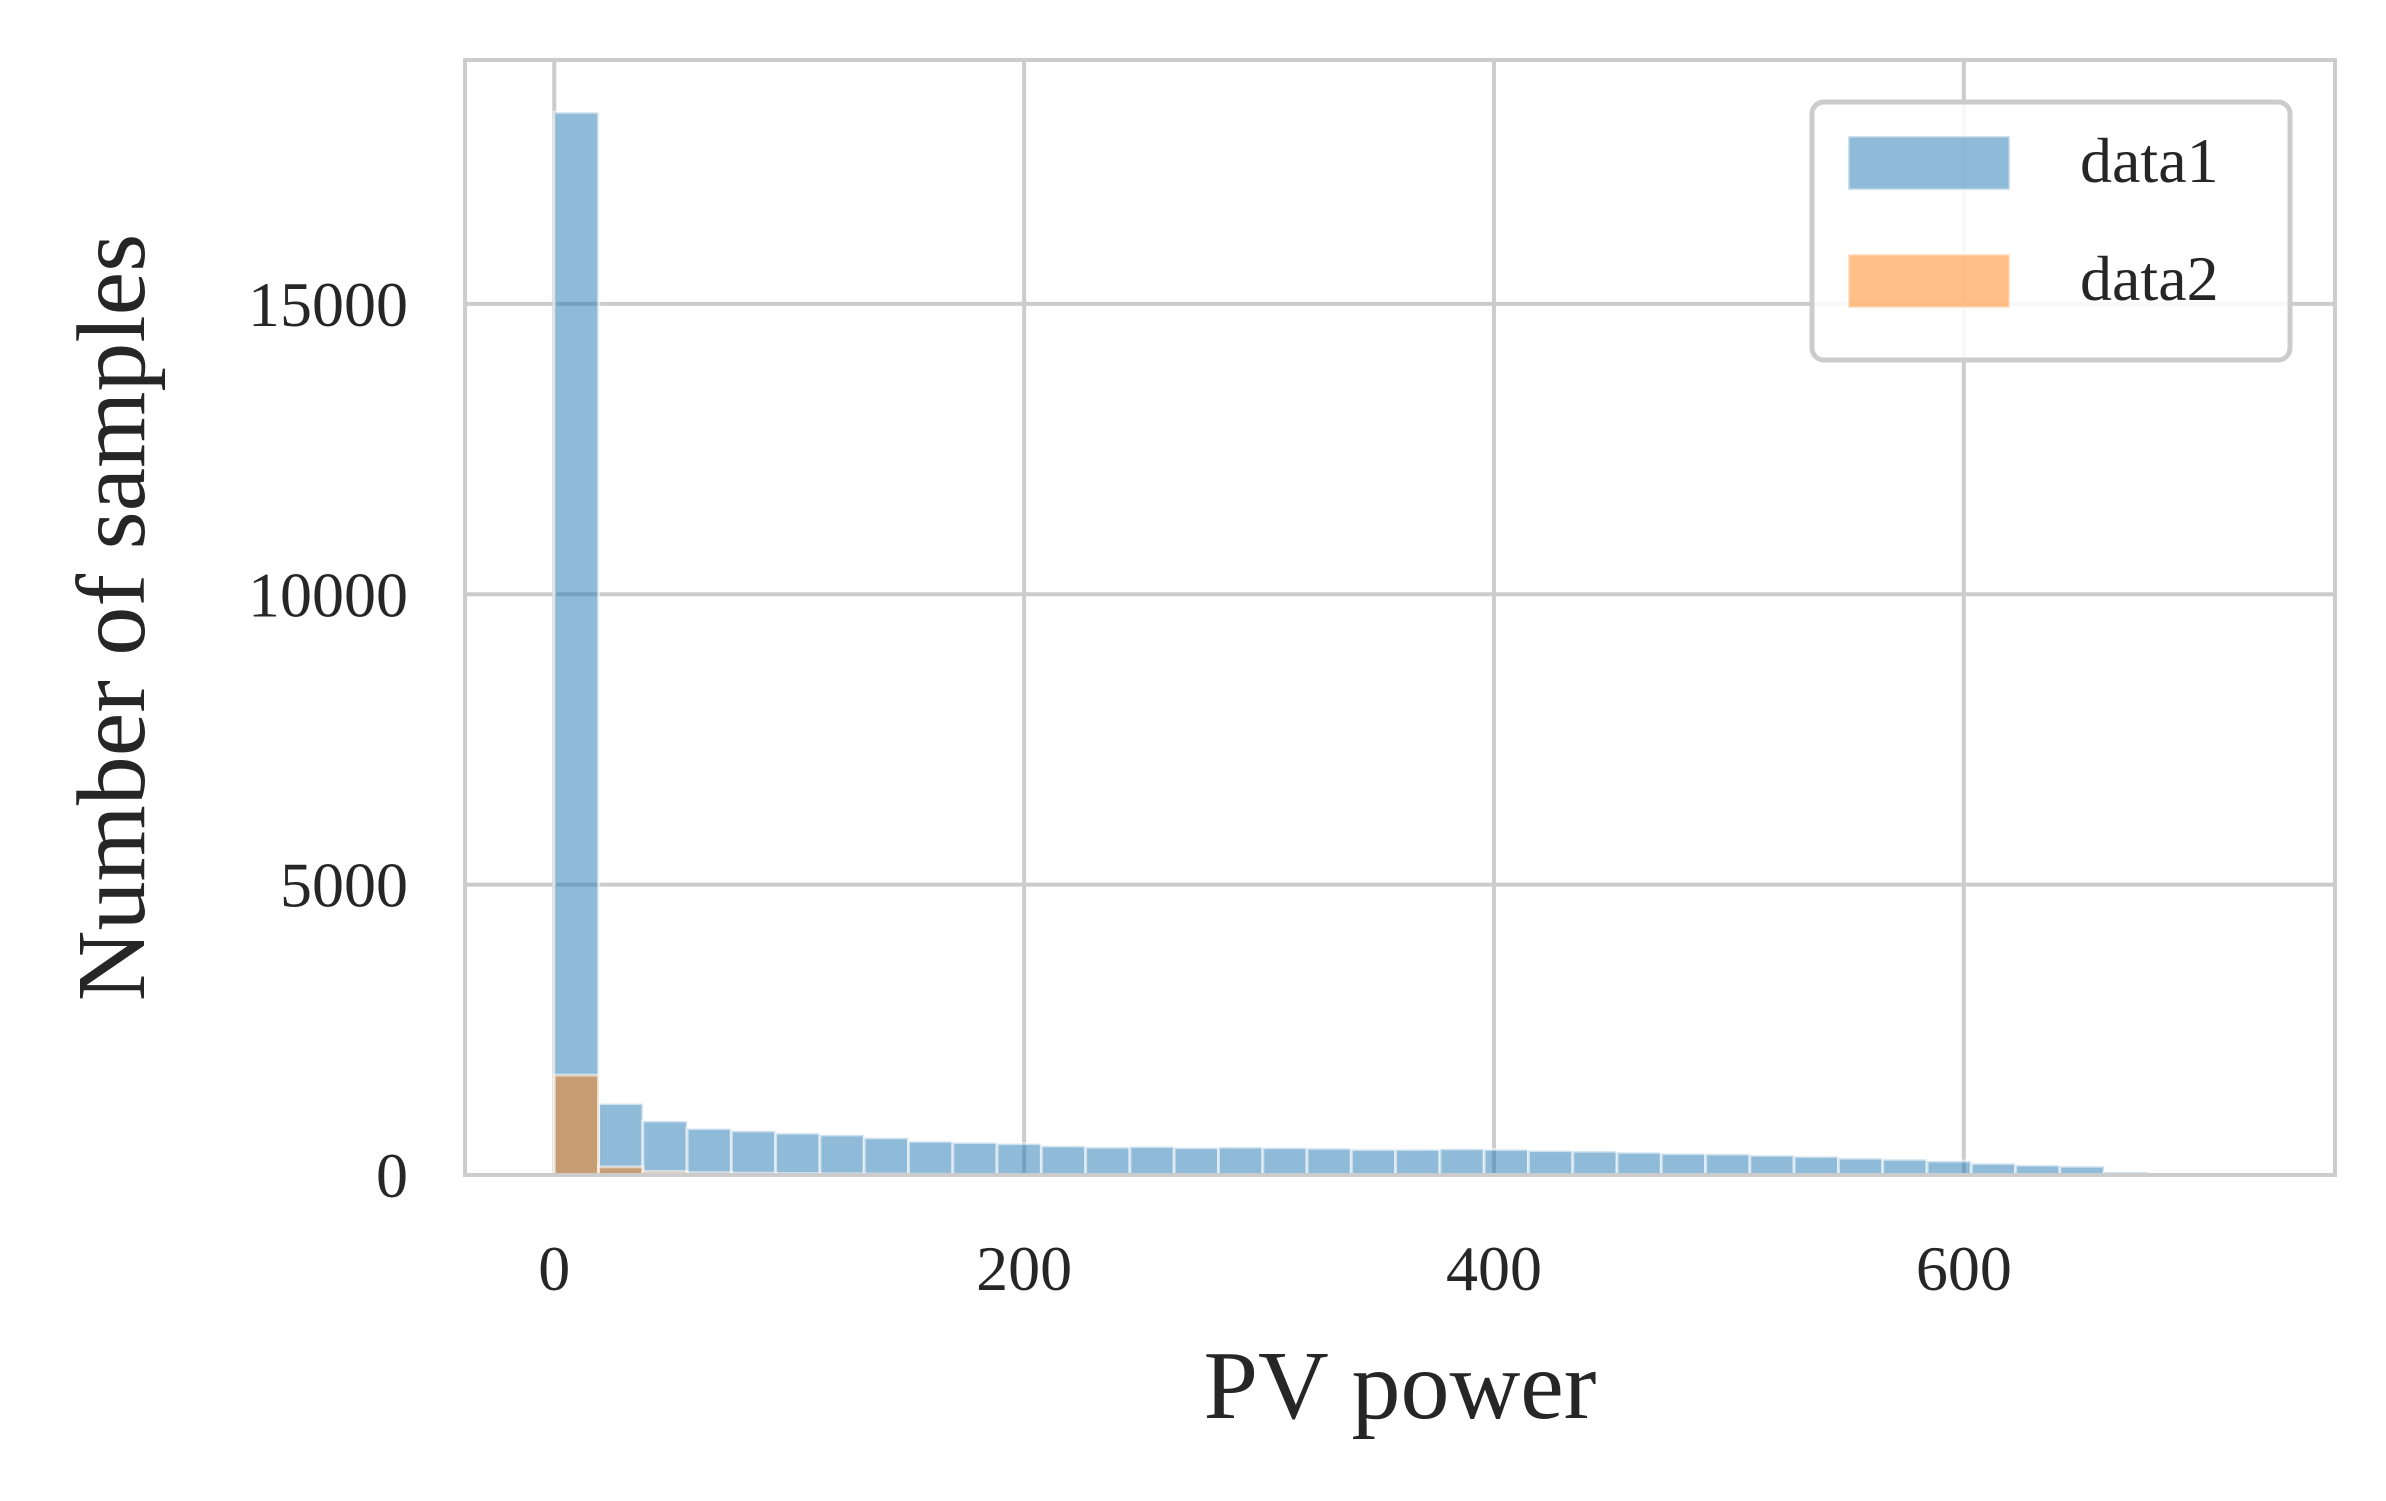  What do you see at coordinates (328, 304) in the screenshot?
I see `y-tick-label: 15000` at bounding box center [328, 304].